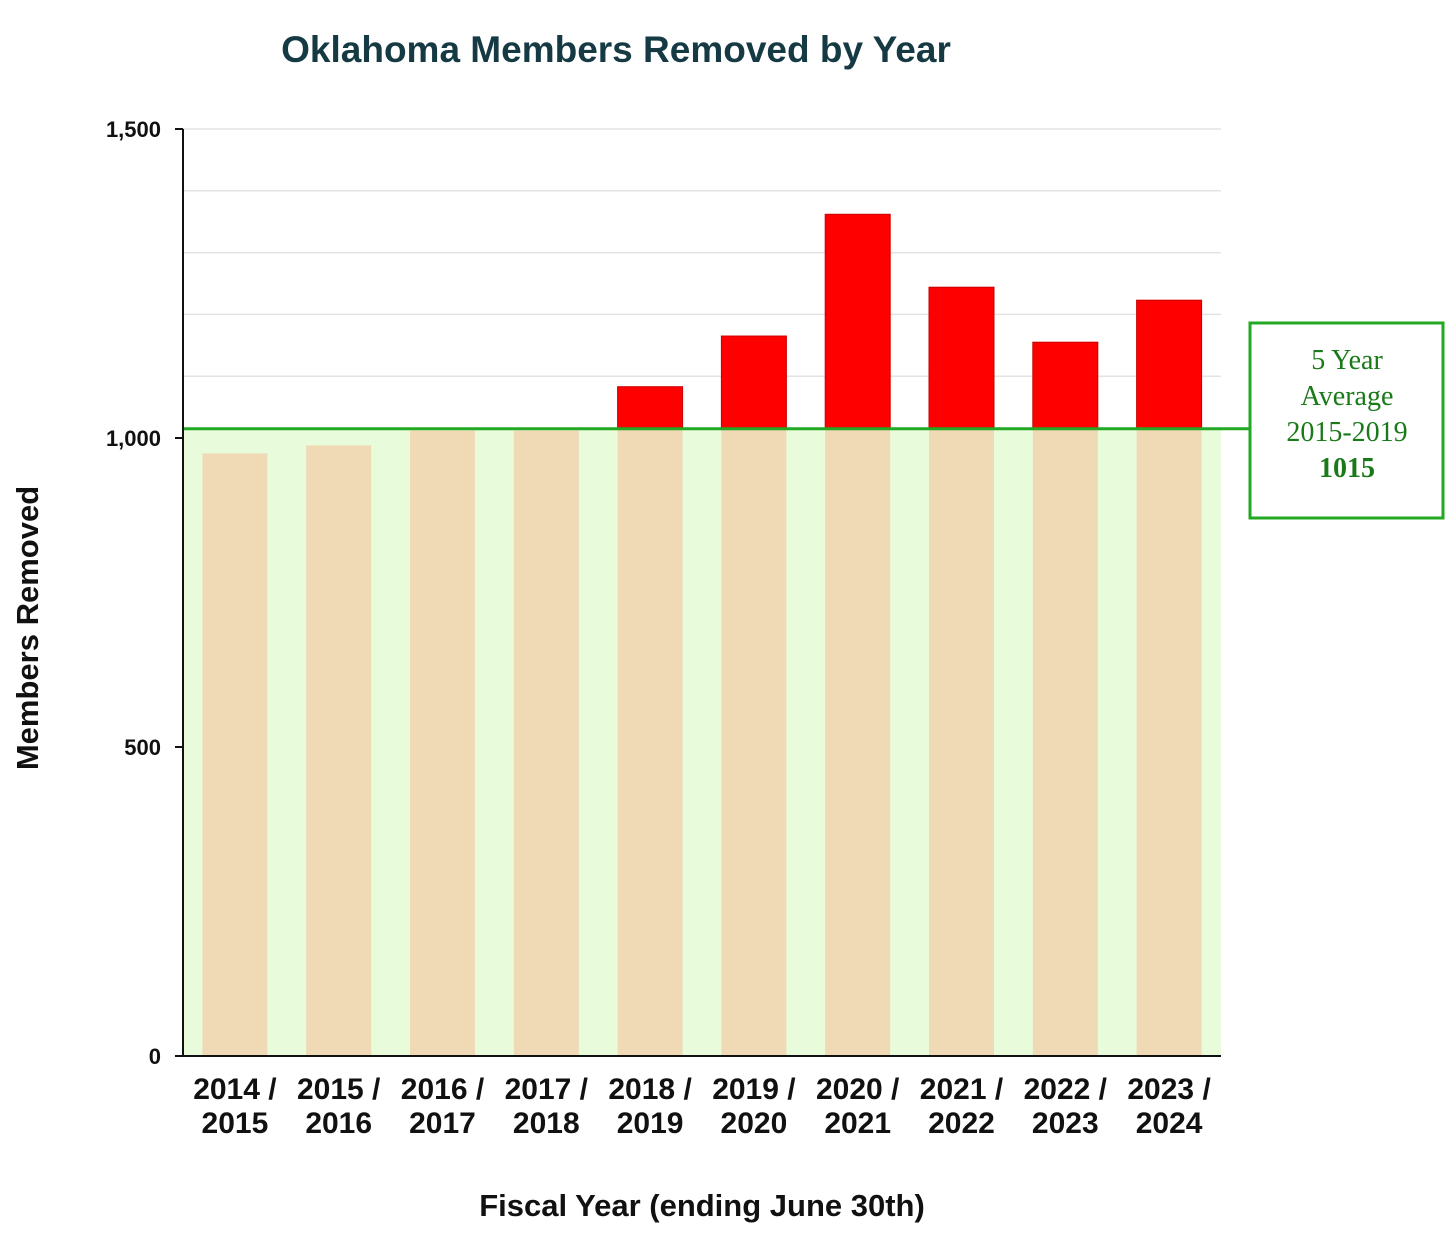 The width and height of the screenshot is (1456, 1256). I want to click on x-tick-label: 2017 /, so click(547, 1089).